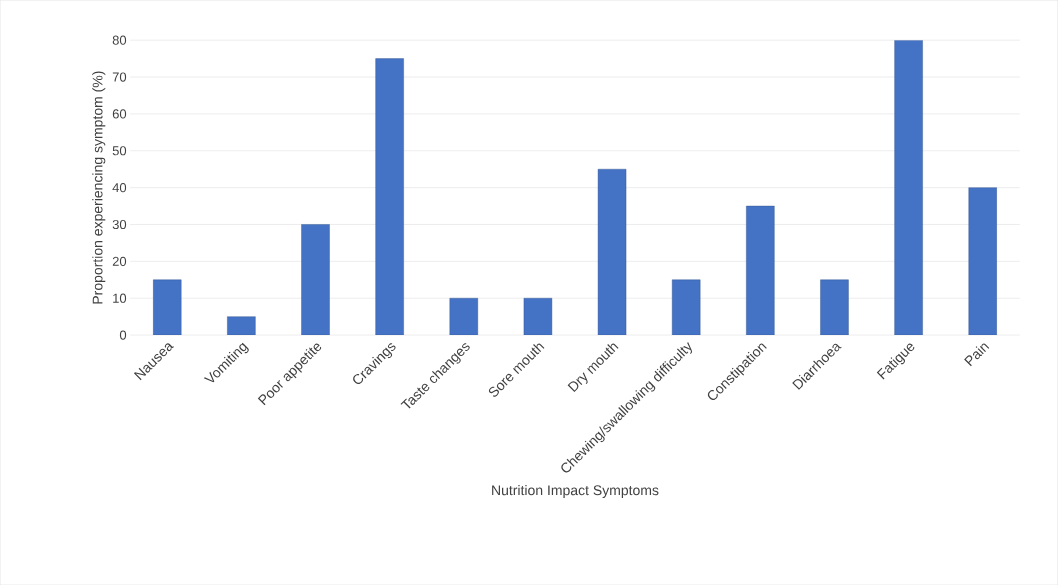  Describe the element at coordinates (119, 114) in the screenshot. I see `y-tick-label: 60` at that location.